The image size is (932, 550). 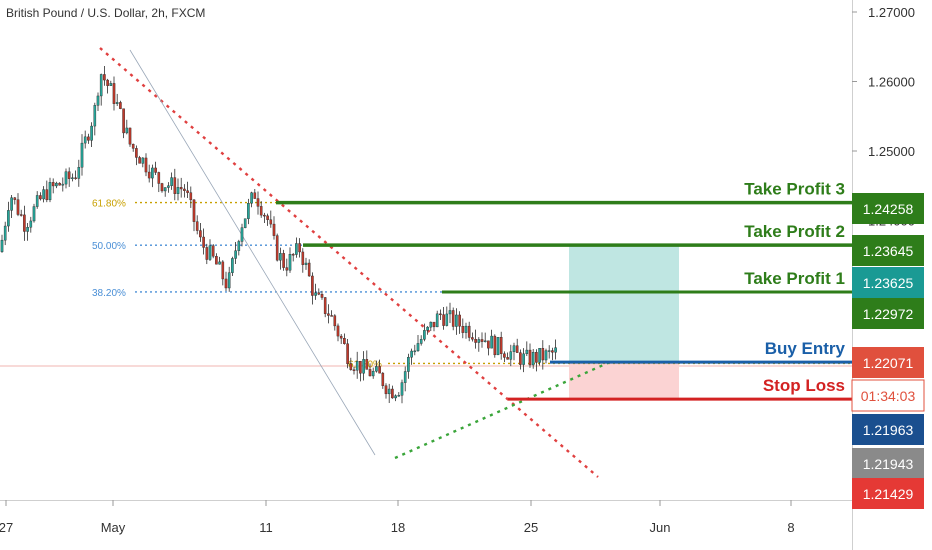 What do you see at coordinates (109, 204) in the screenshot?
I see `fib-level-label: 61.80%` at bounding box center [109, 204].